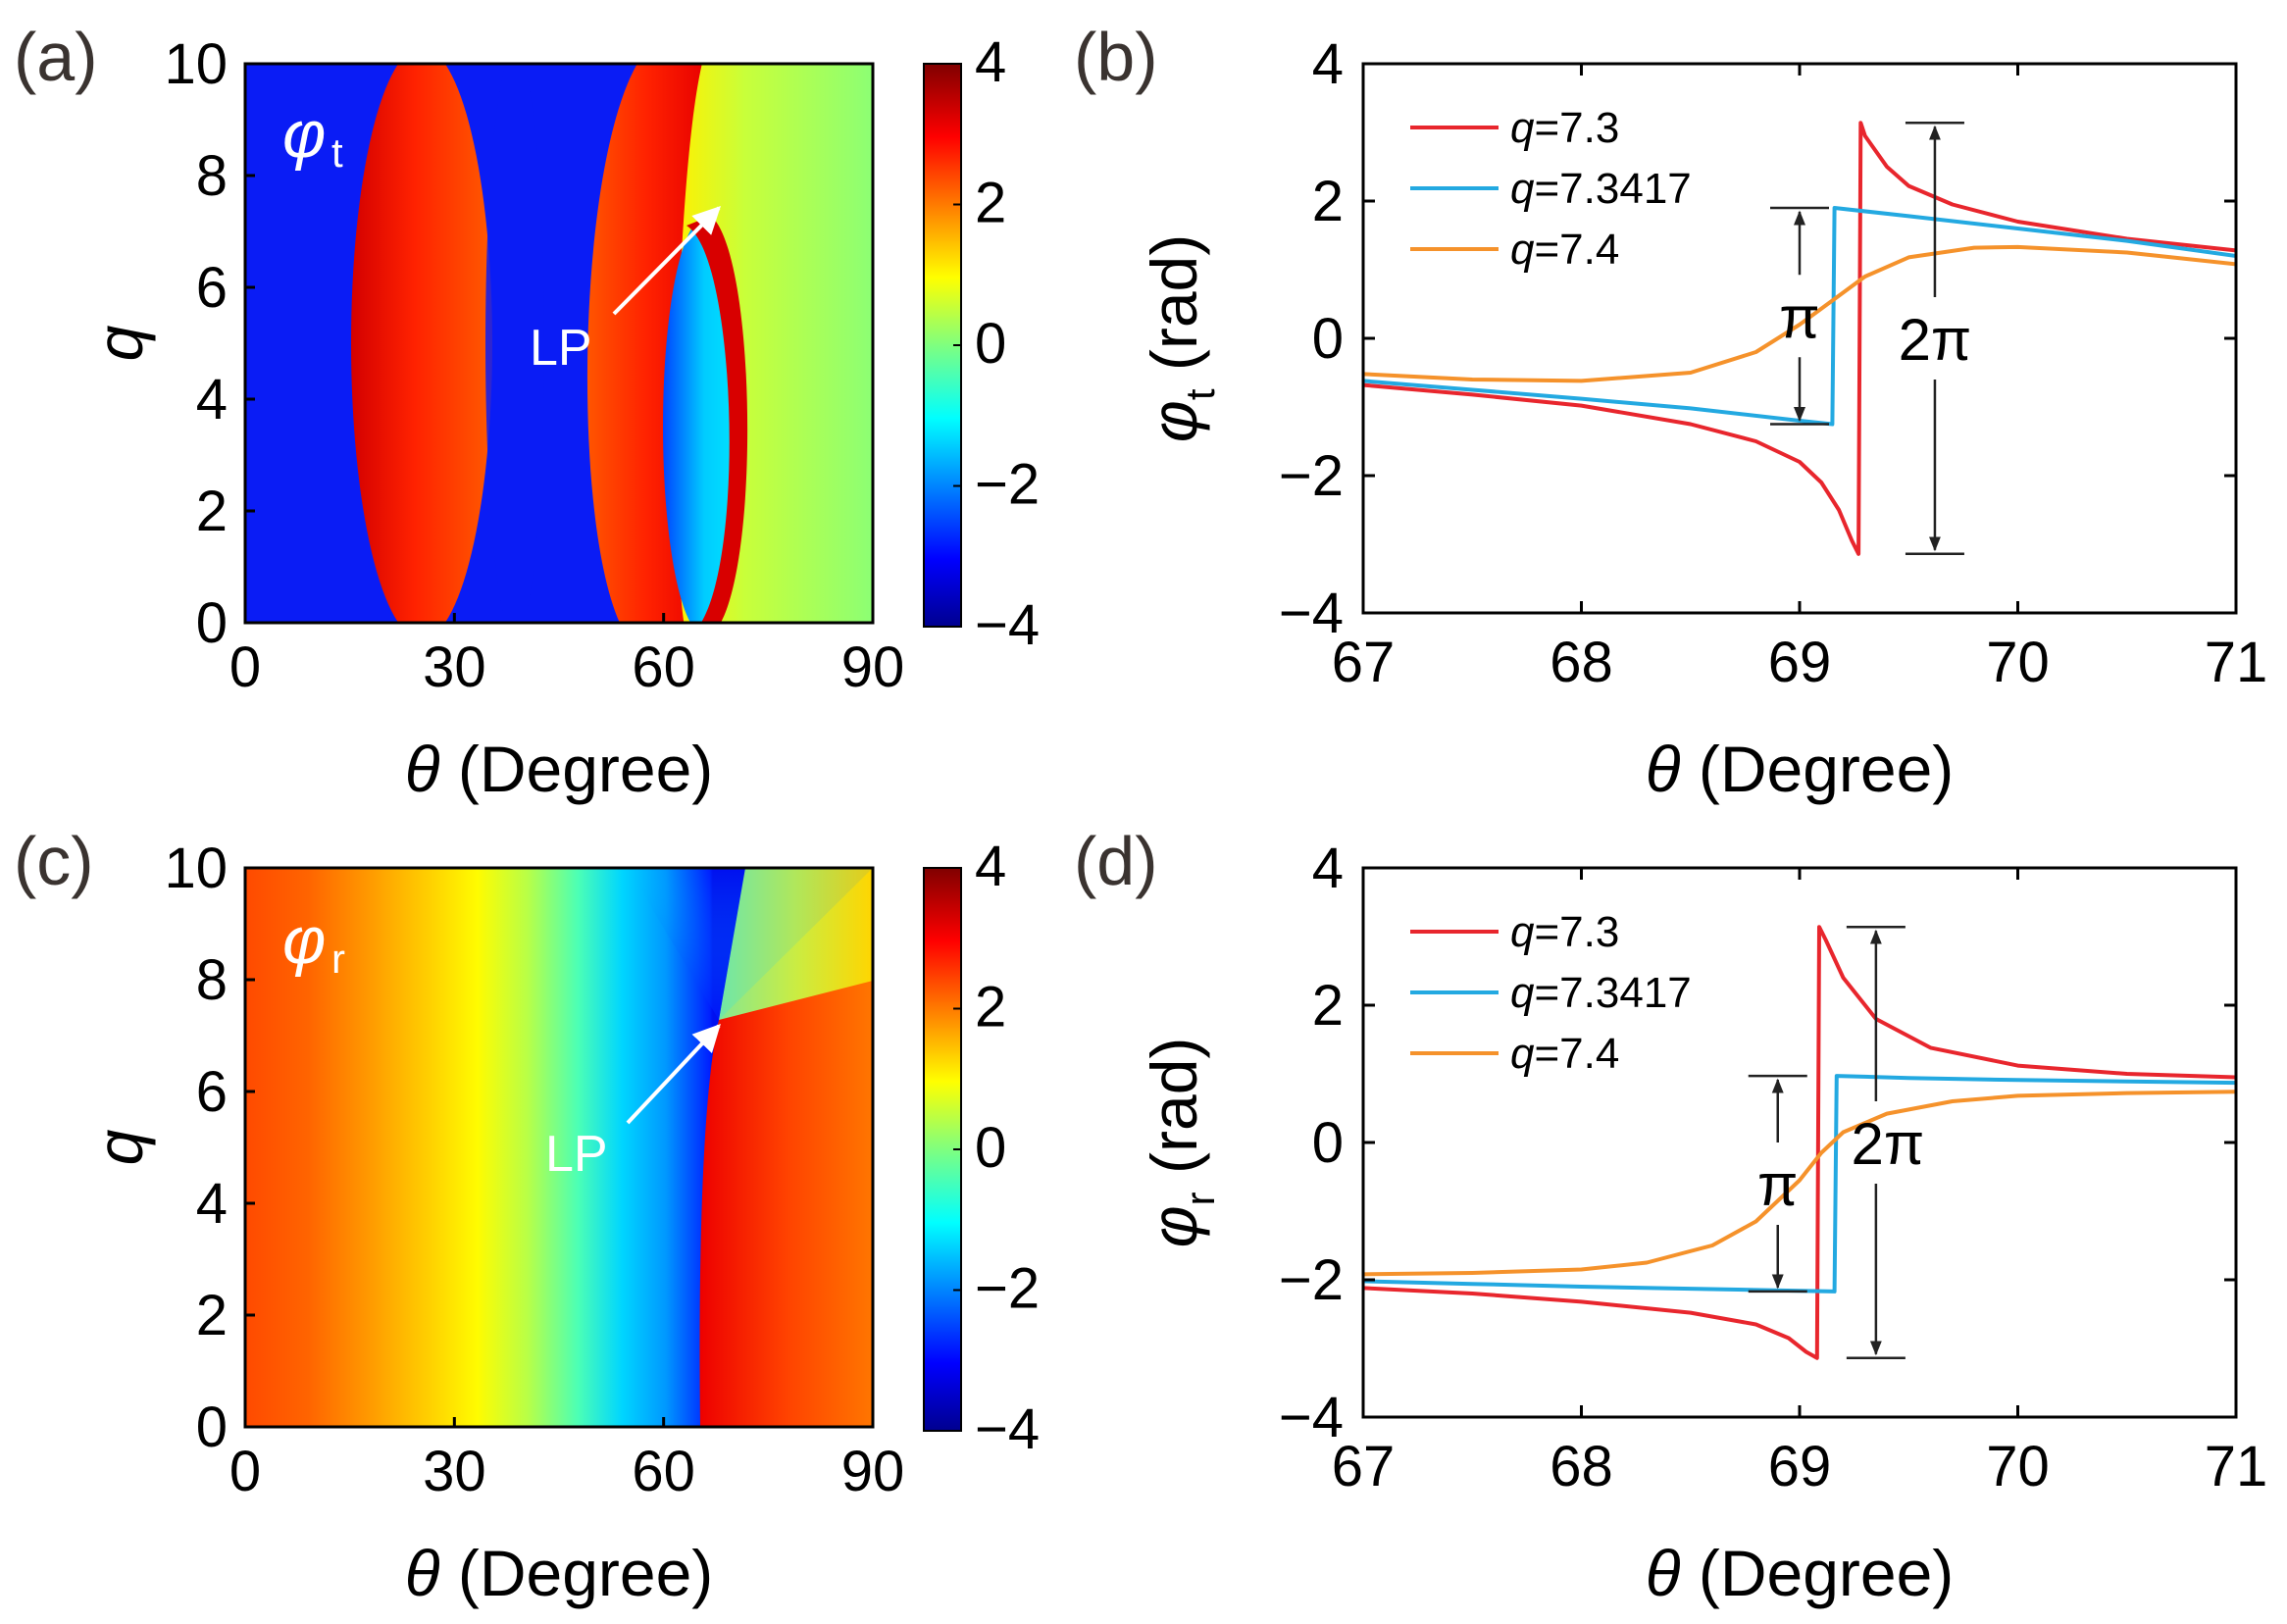 Image resolution: width=2287 pixels, height=1624 pixels. What do you see at coordinates (422, 769) in the screenshot?
I see `x-axis-symbol-a: θ` at bounding box center [422, 769].